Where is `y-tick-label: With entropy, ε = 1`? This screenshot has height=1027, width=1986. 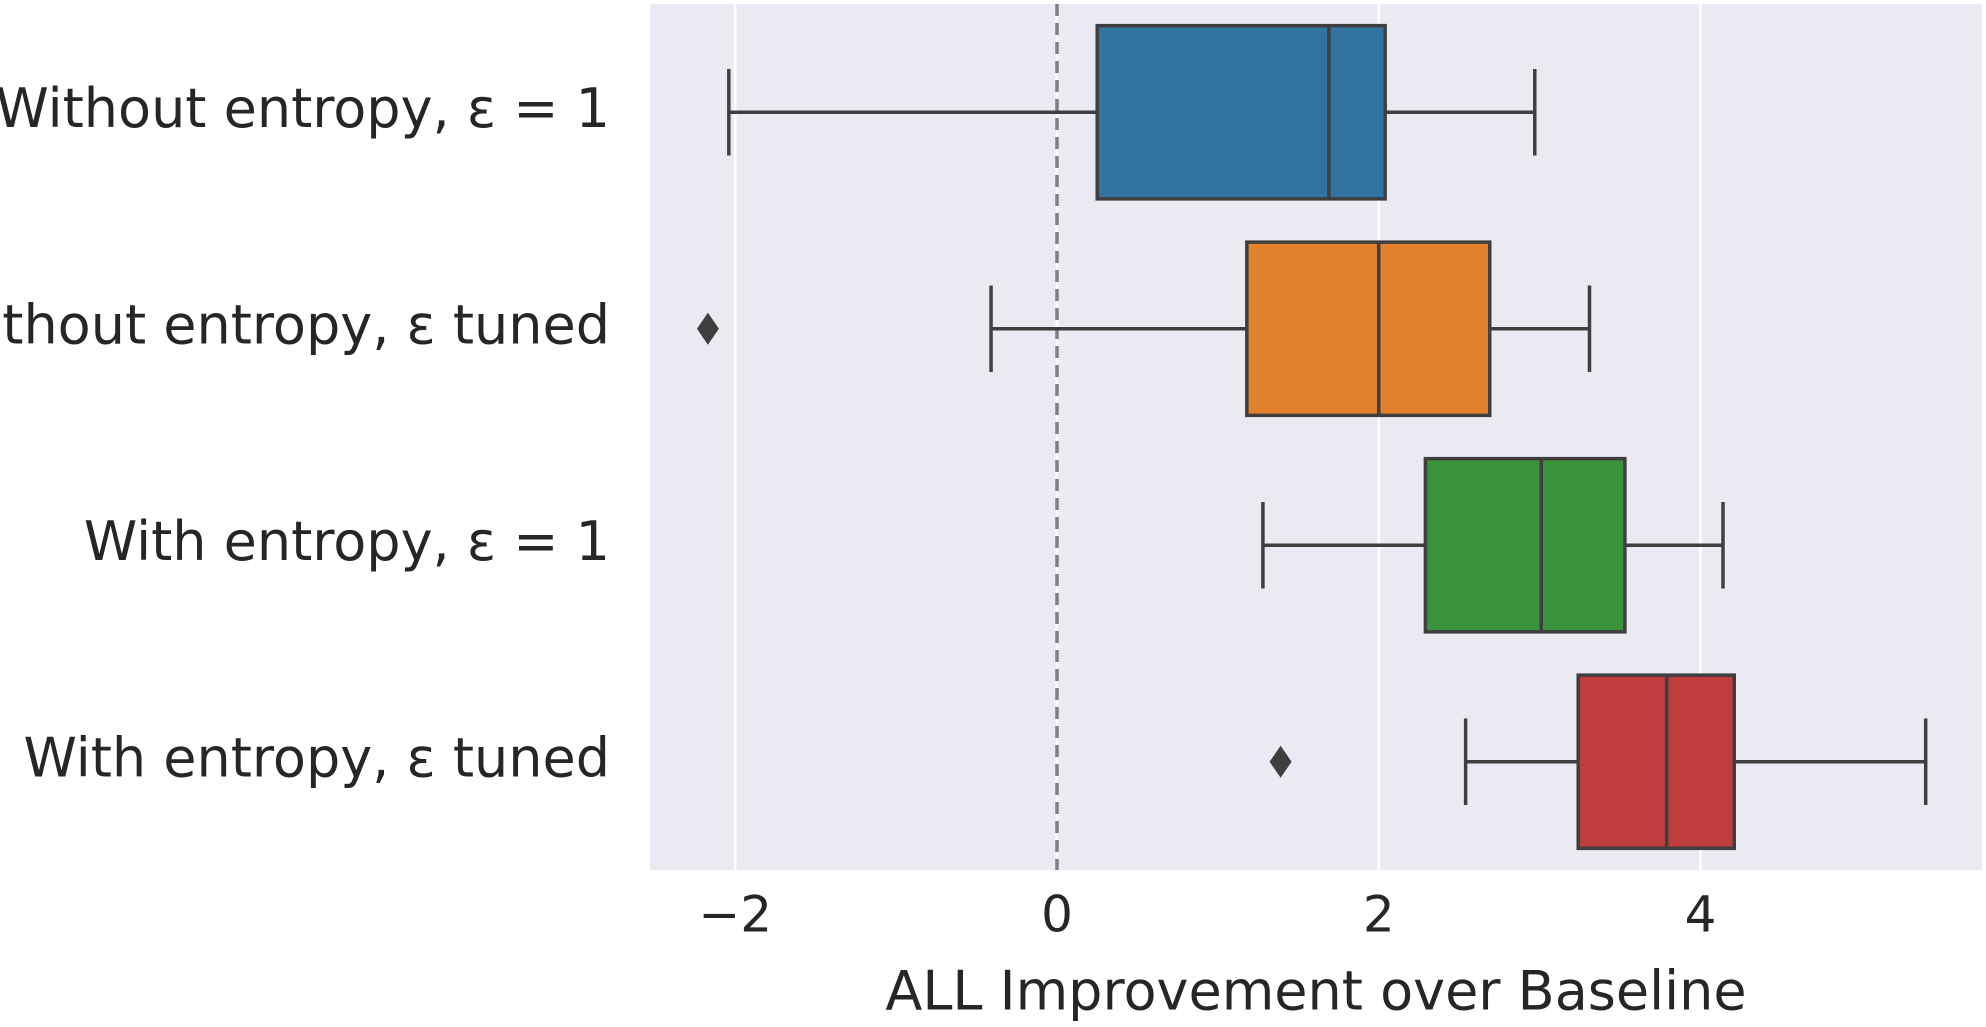 y-tick-label: With entropy, ε = 1 is located at coordinates (347, 541).